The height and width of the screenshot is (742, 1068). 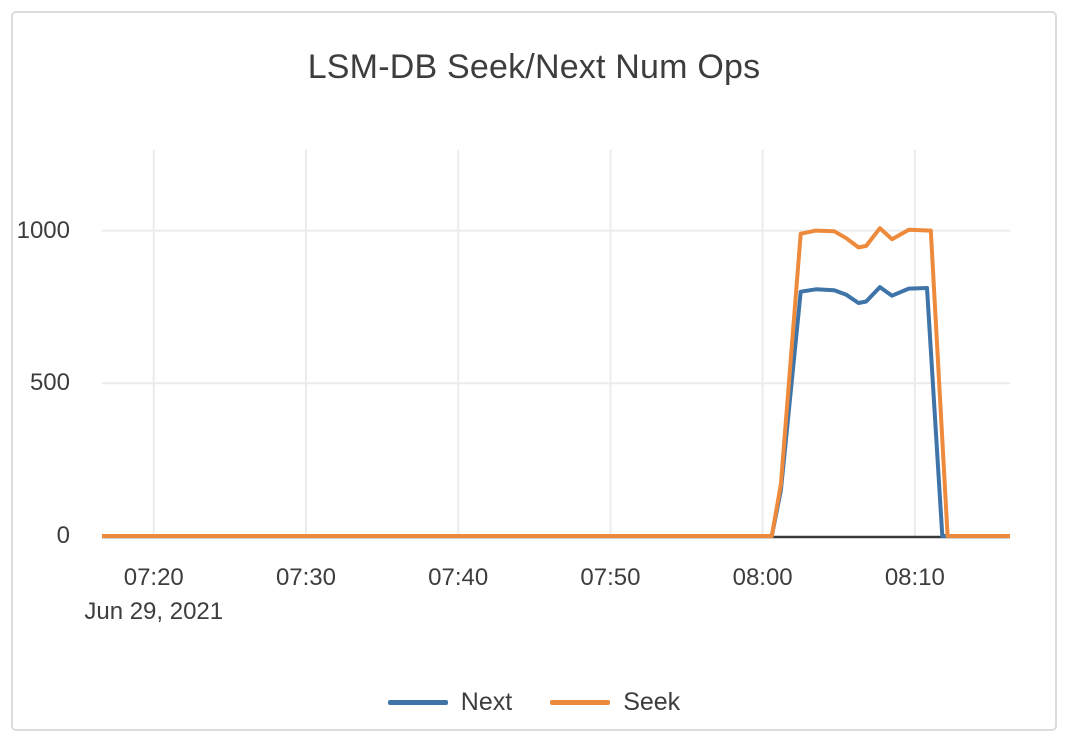 I want to click on x-axis-date-label: Jun 29, 2021, so click(x=154, y=611).